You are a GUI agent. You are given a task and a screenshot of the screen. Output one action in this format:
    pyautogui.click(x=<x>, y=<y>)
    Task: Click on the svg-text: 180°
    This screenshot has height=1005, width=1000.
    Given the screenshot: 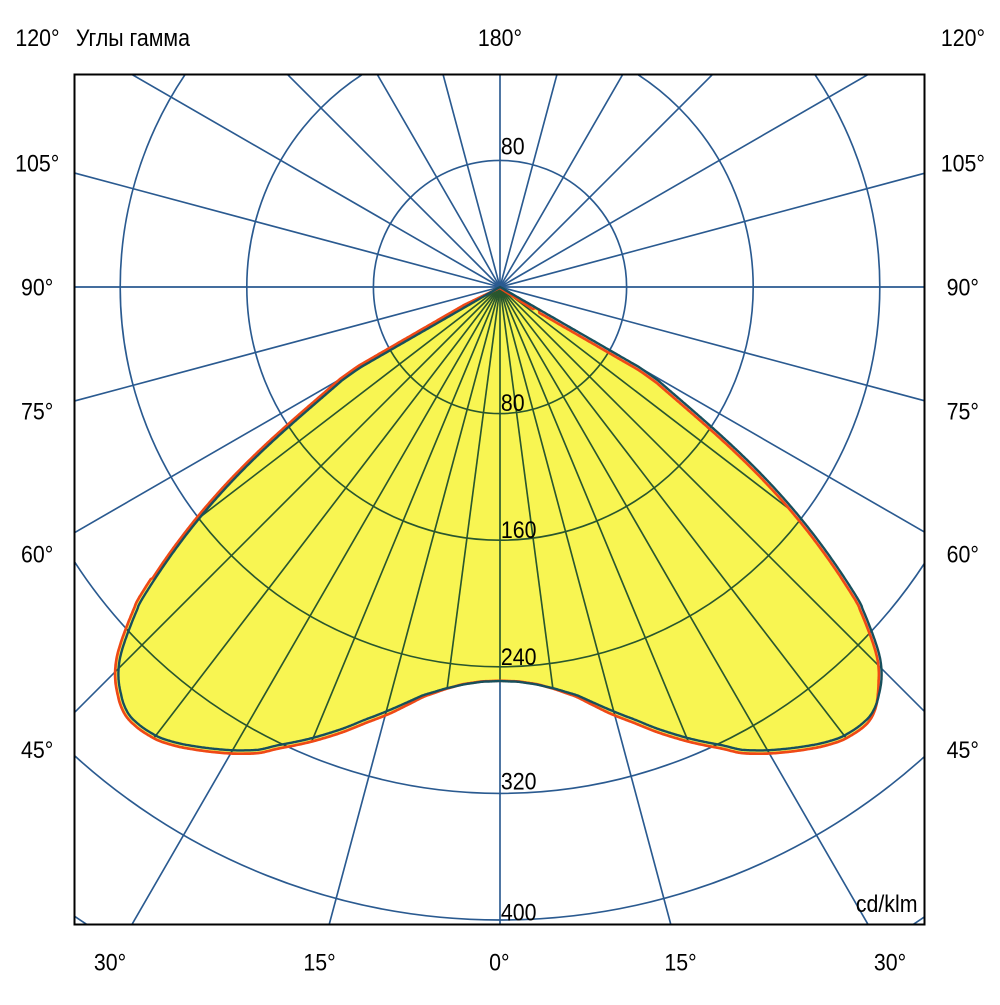 What is the action you would take?
    pyautogui.click(x=500, y=37)
    